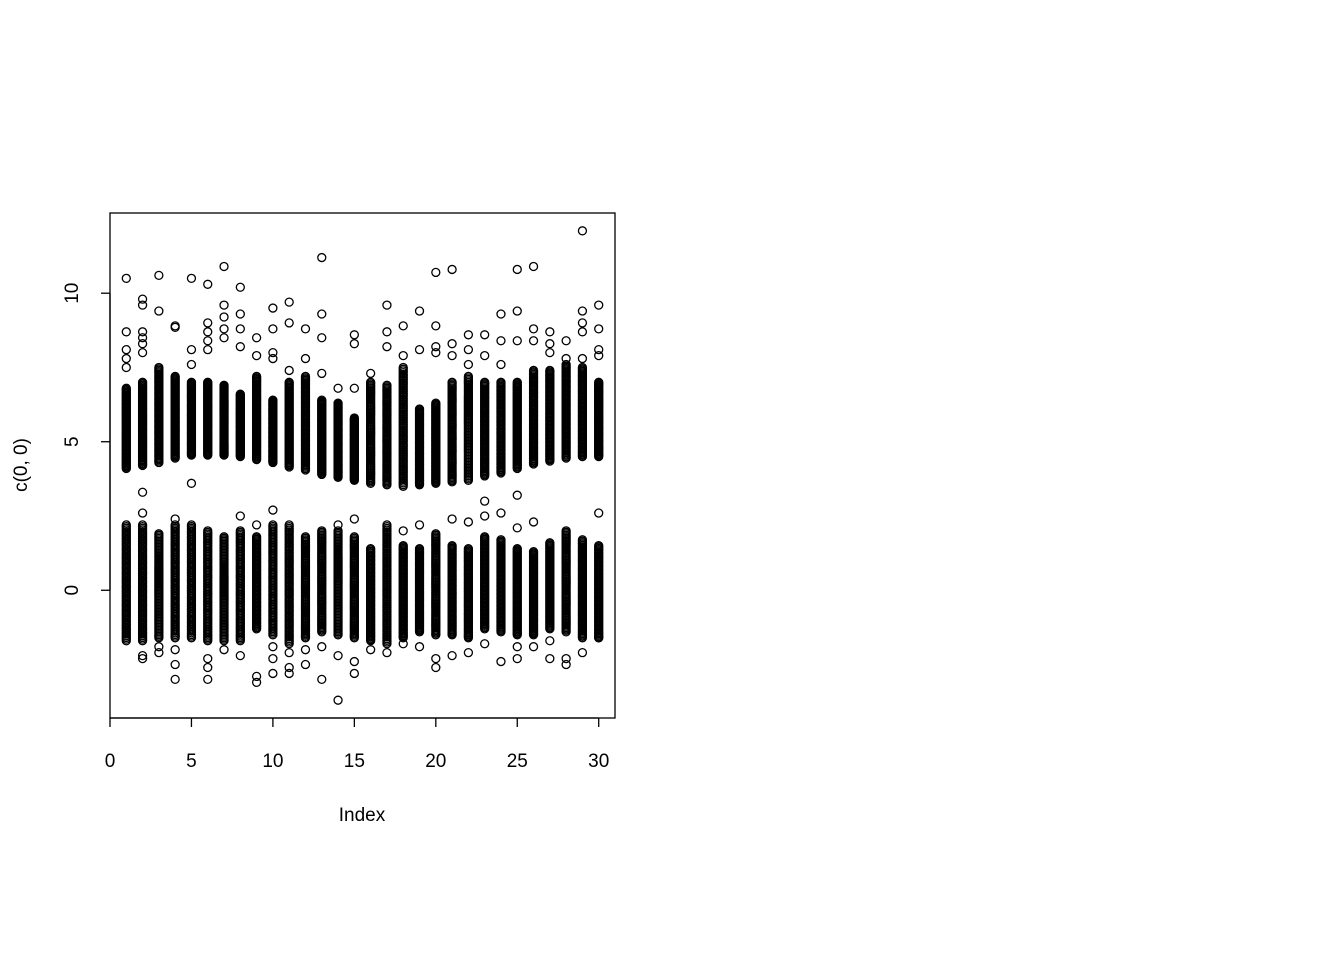 The width and height of the screenshot is (1344, 960). Describe the element at coordinates (598, 761) in the screenshot. I see `x-tick-label: 30` at that location.